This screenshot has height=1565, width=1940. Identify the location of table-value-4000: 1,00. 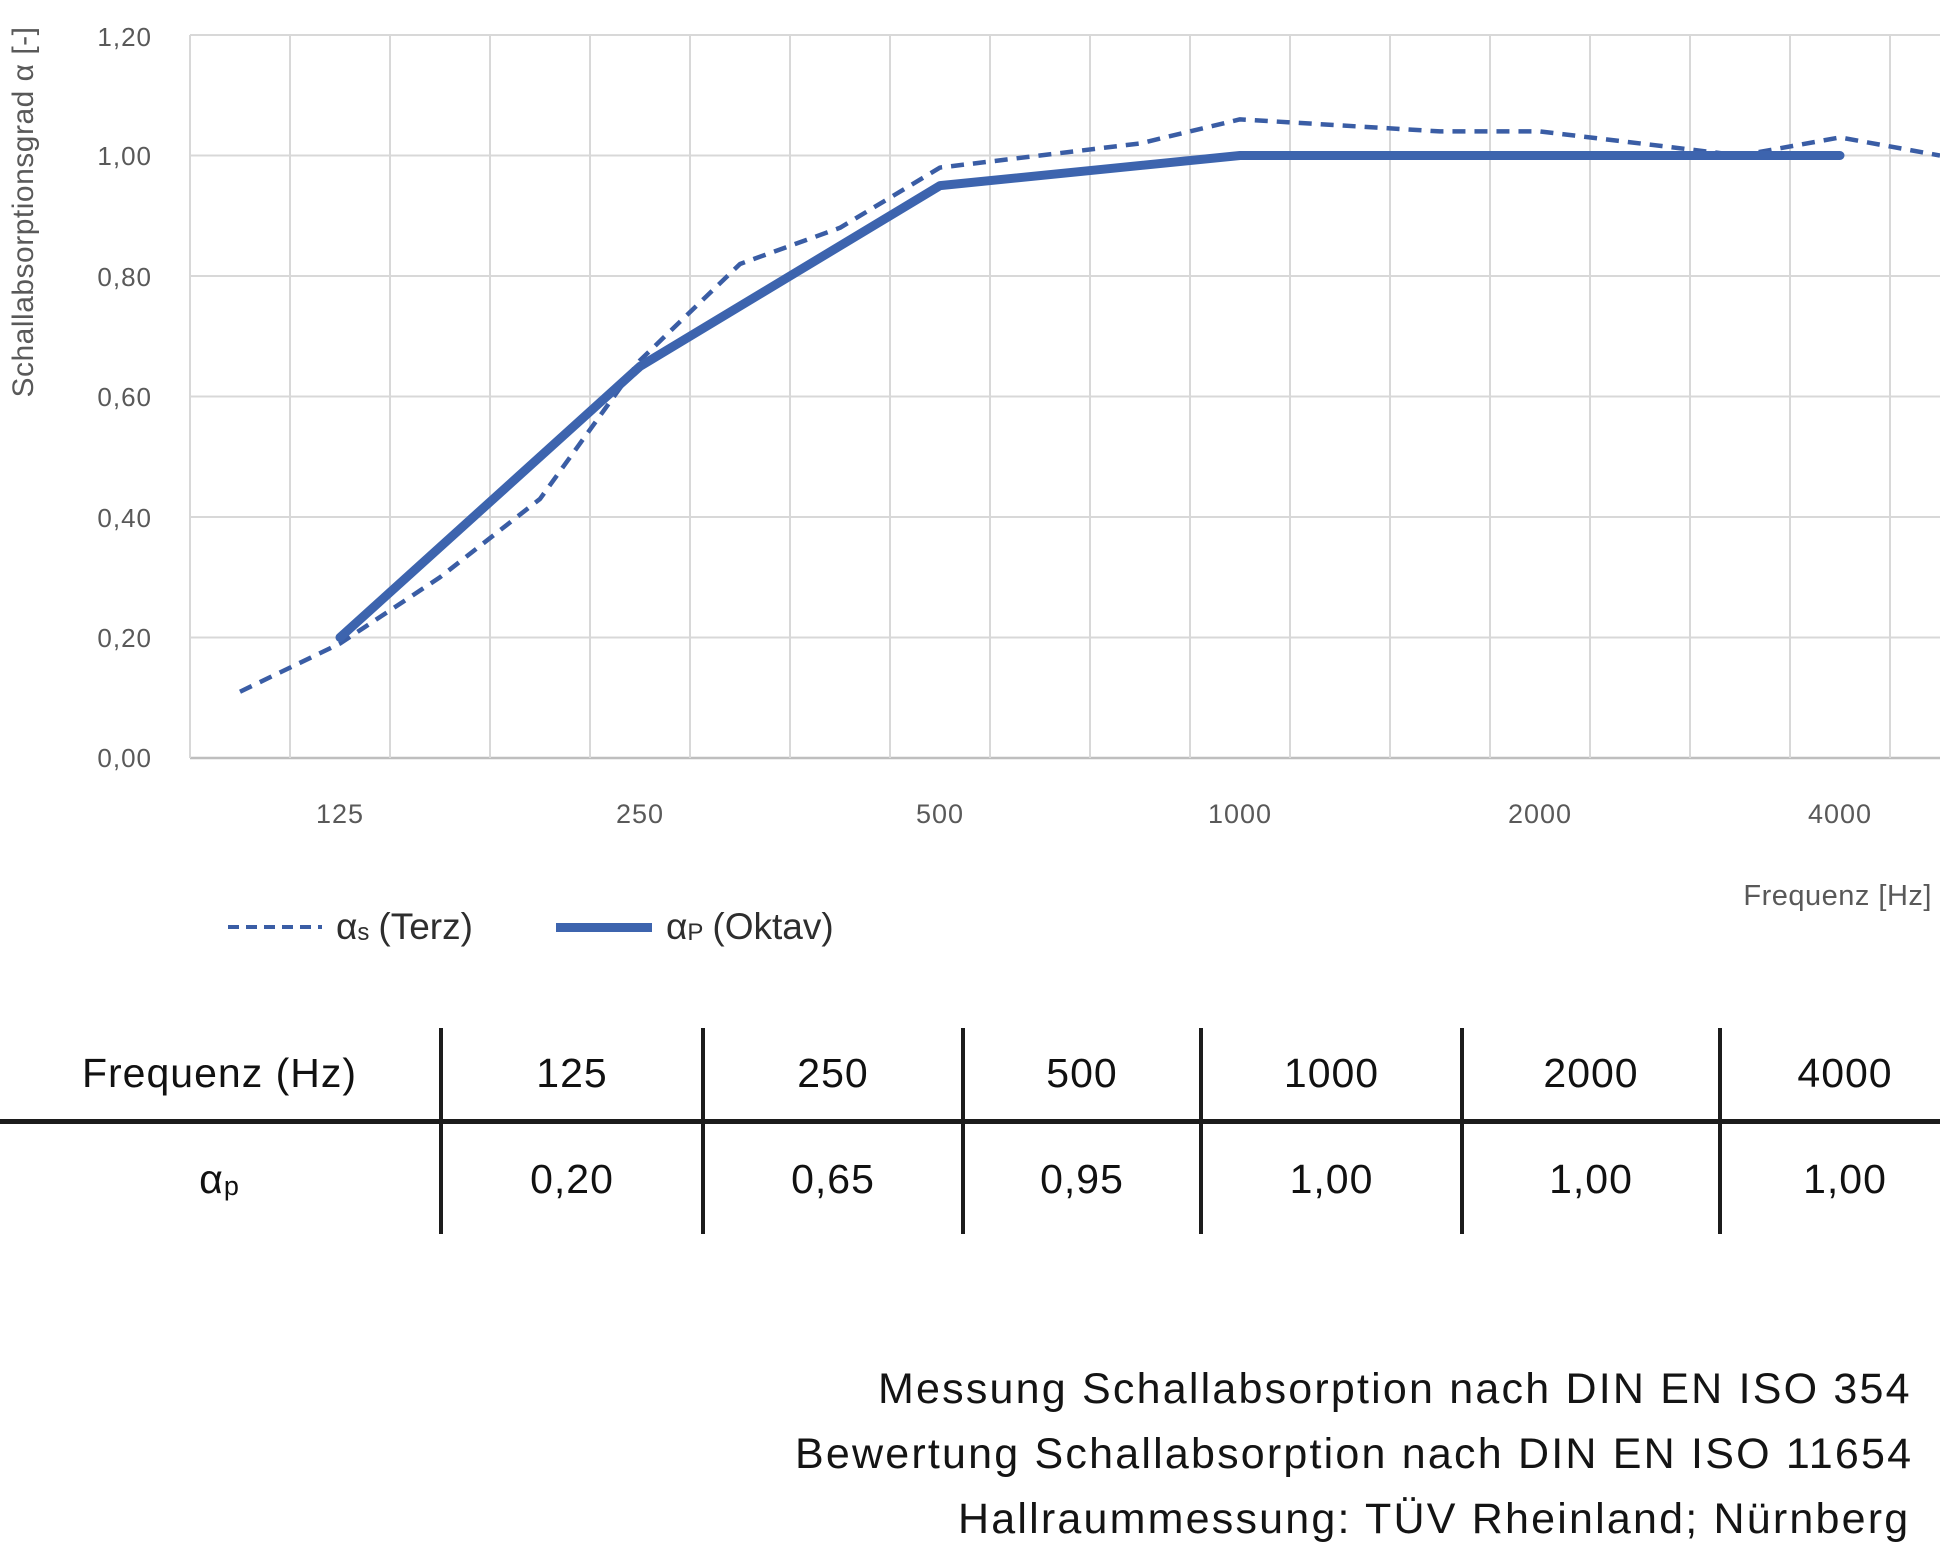
(1829, 1179).